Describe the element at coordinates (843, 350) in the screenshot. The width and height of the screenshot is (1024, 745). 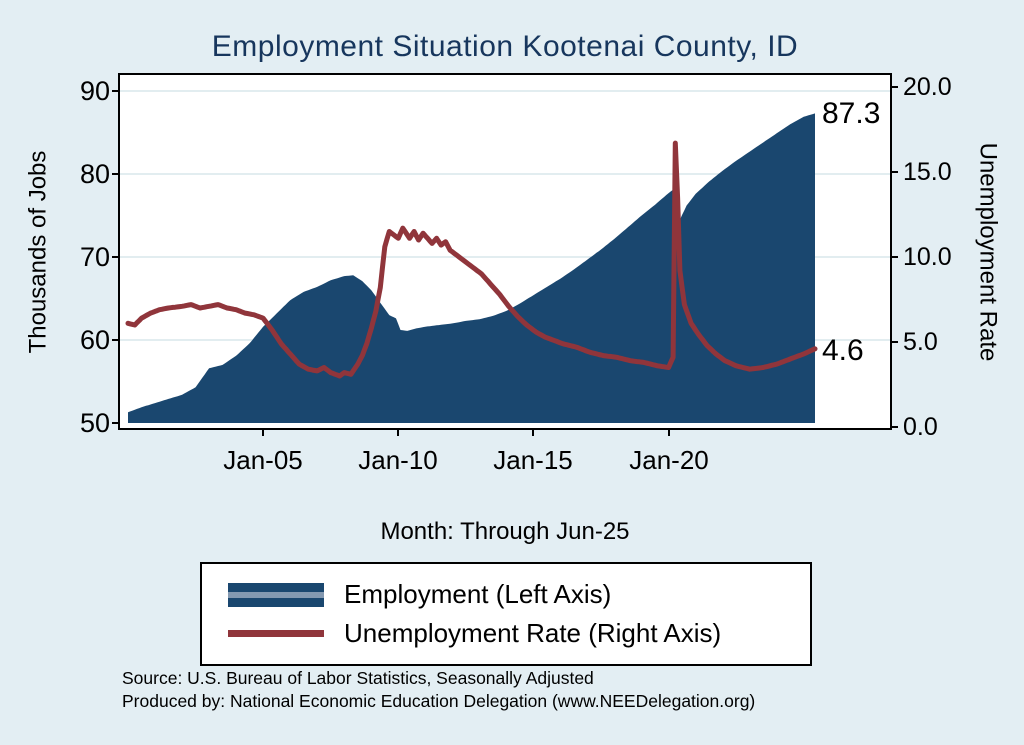
I see `unemployment-end-annotation: 4.6` at that location.